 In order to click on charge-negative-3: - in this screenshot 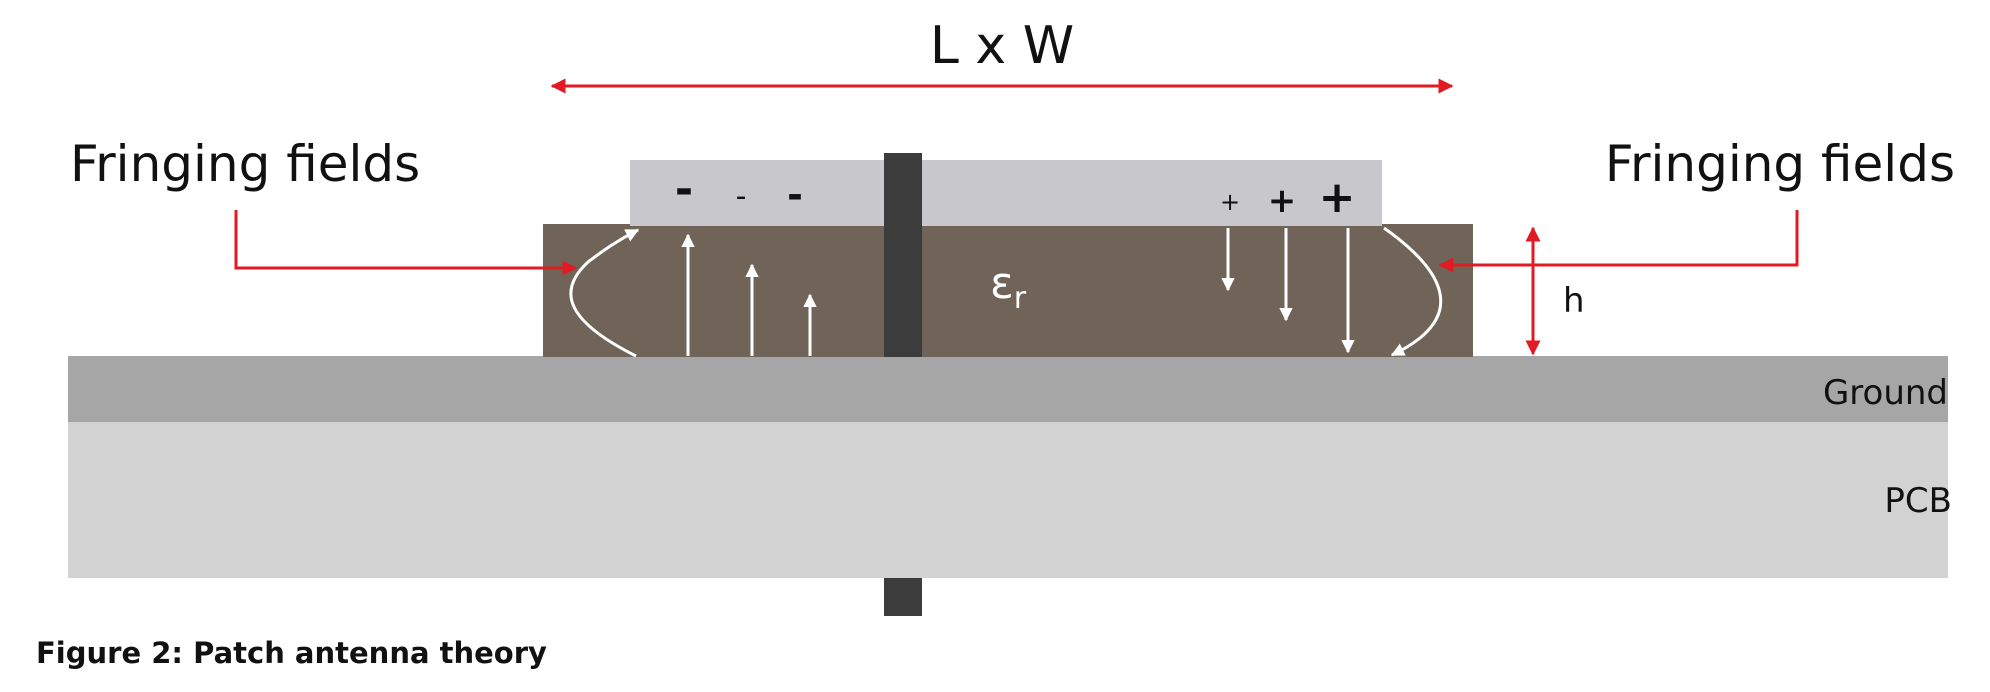, I will do `click(795, 195)`.